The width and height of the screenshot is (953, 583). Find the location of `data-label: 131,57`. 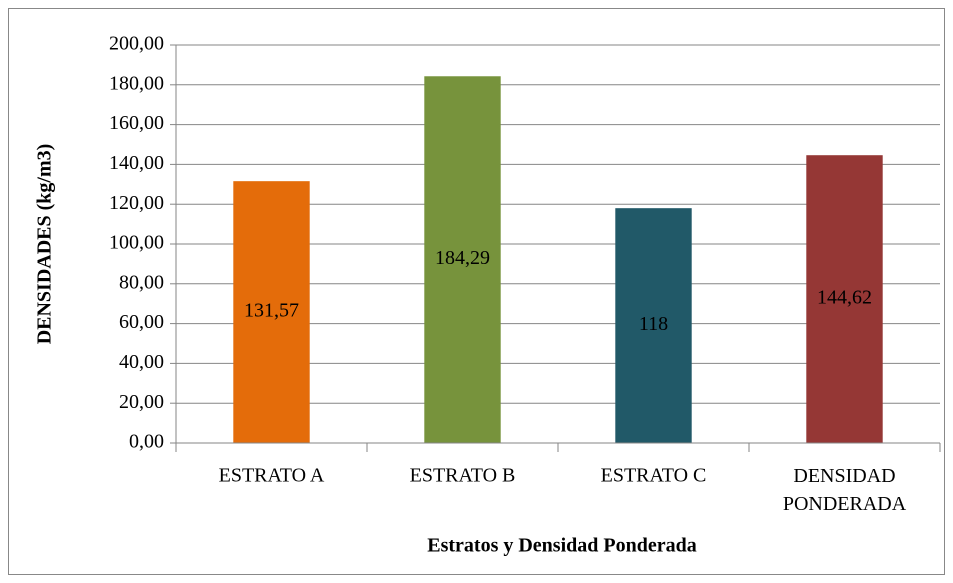

data-label: 131,57 is located at coordinates (271, 311).